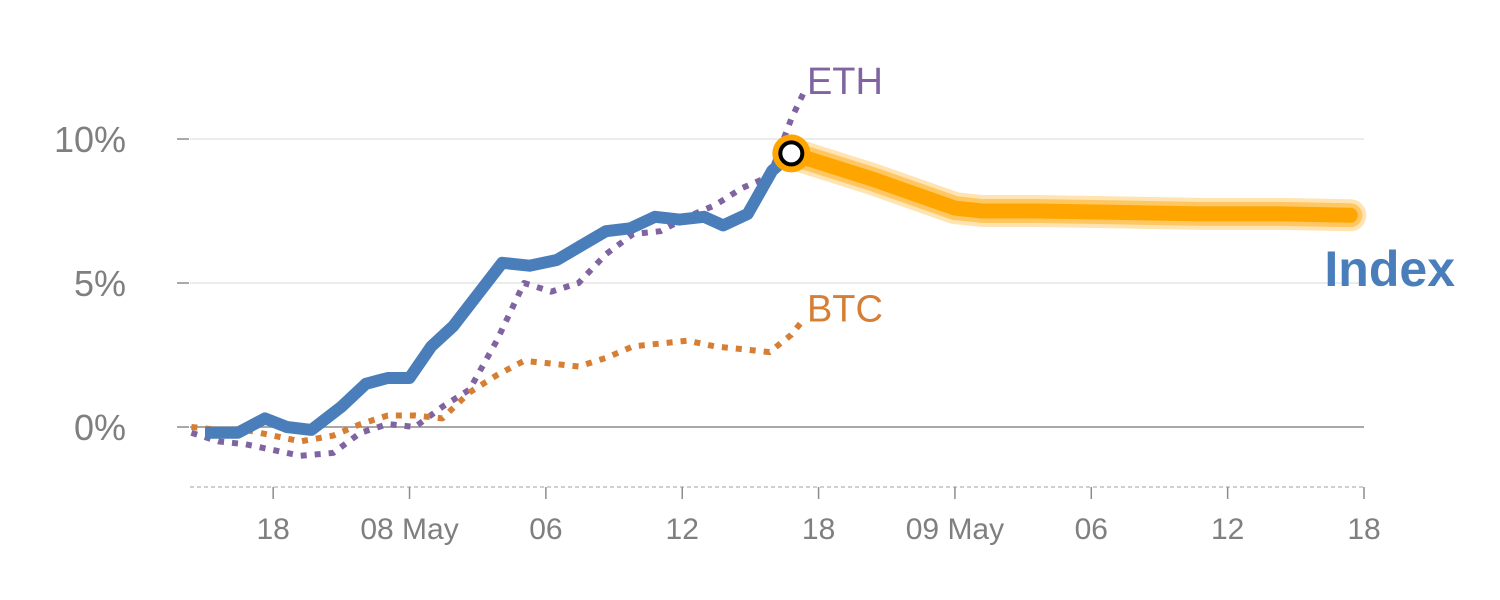 Image resolution: width=1500 pixels, height=600 pixels. I want to click on highlight-marker-point, so click(791, 153).